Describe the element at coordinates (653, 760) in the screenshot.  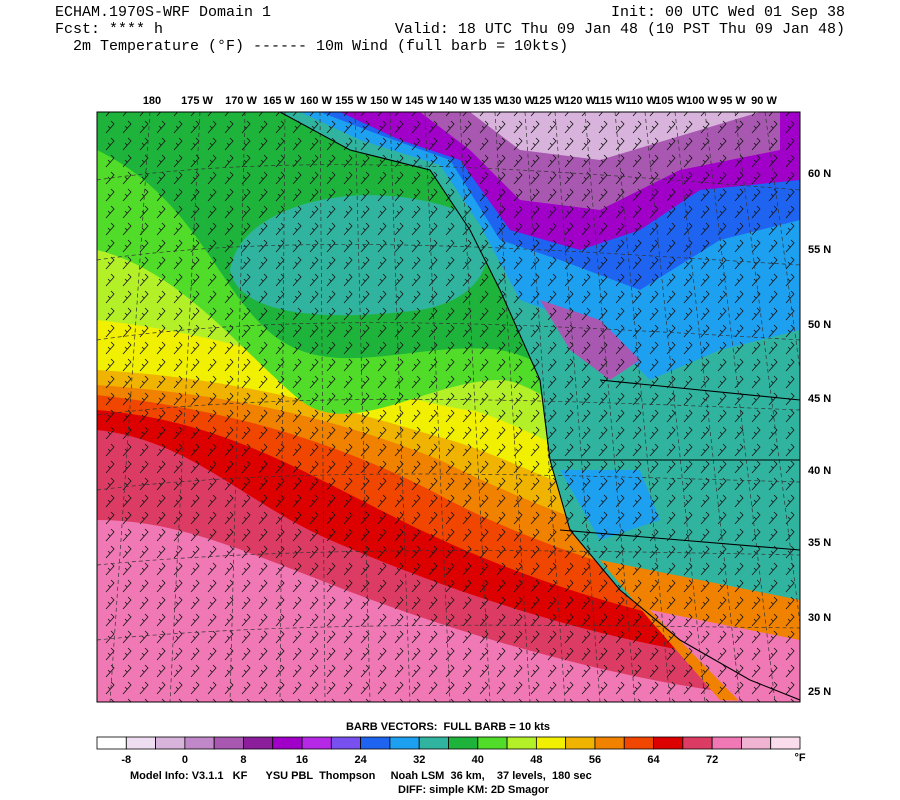
I see `colorbar-tick-label: 64` at that location.